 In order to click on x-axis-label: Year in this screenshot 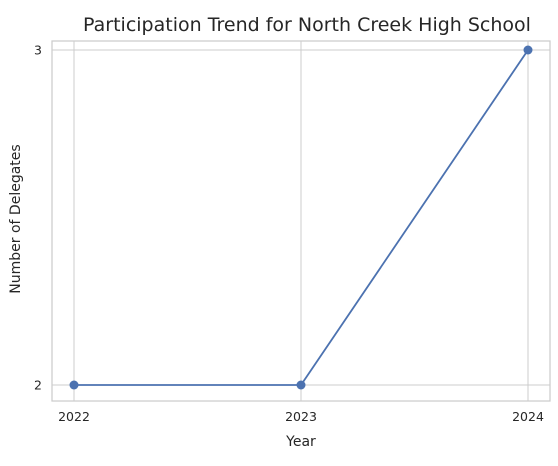, I will do `click(300, 442)`.